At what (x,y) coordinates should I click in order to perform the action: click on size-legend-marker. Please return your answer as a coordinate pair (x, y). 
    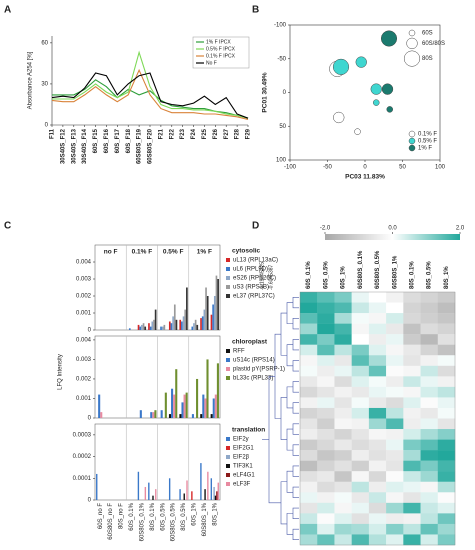
    Looking at the image, I should click on (412, 58).